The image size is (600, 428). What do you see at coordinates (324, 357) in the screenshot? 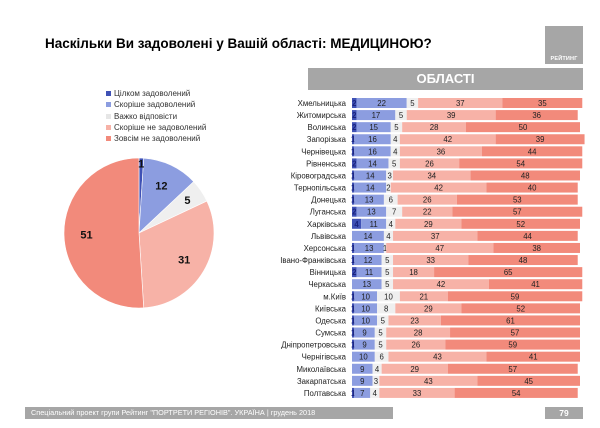
I see `category-label: Чернігівська` at bounding box center [324, 357].